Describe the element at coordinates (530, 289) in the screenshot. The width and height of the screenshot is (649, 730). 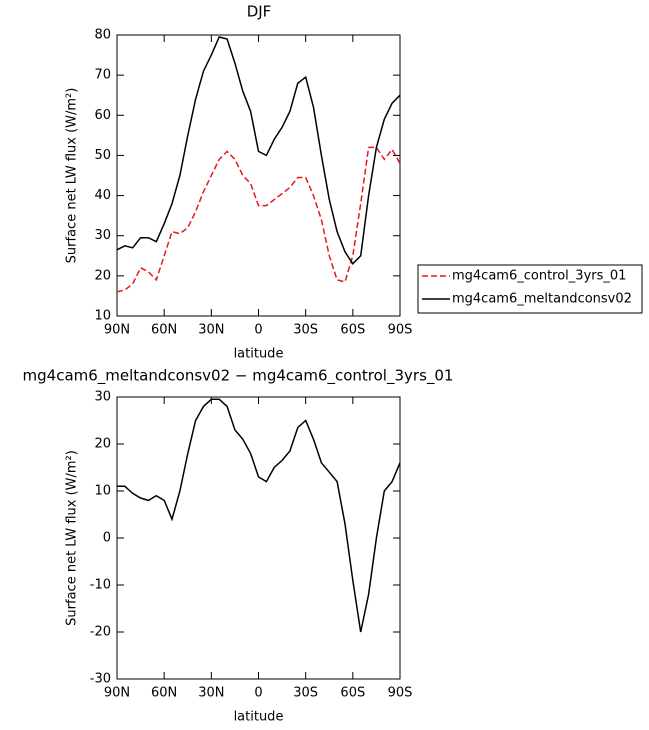
I see `legend-box` at that location.